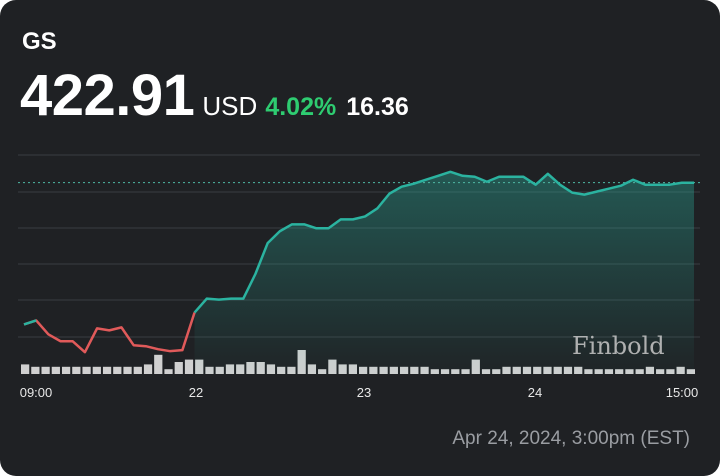  I want to click on timestamp-label: Apr 24, 2024, 3:00pm (EST), so click(571, 438).